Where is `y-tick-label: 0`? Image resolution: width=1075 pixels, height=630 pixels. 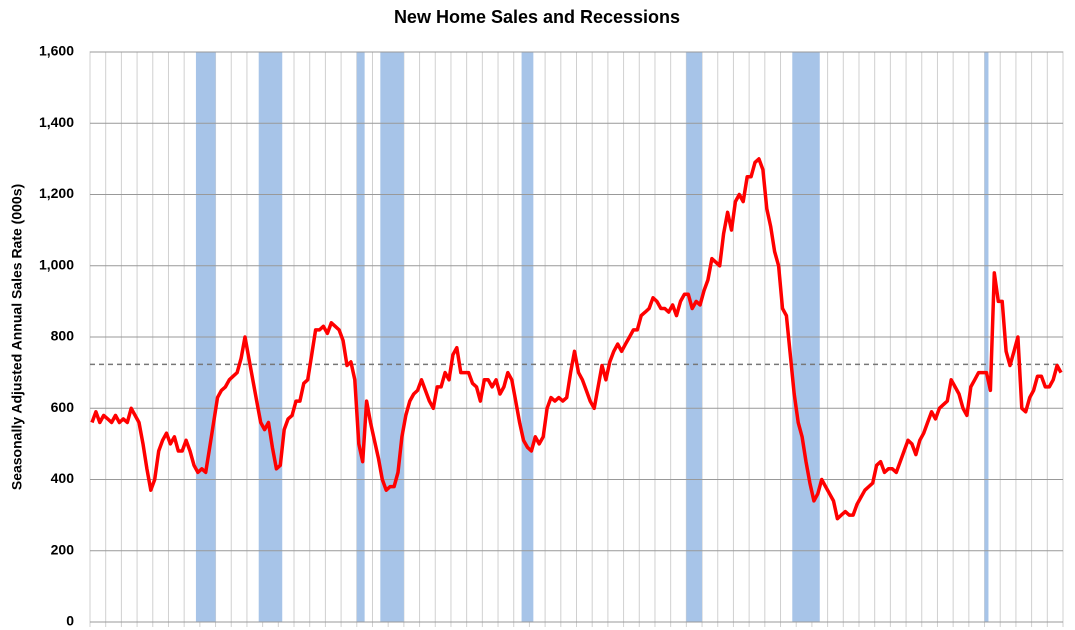 y-tick-label: 0 is located at coordinates (70, 621).